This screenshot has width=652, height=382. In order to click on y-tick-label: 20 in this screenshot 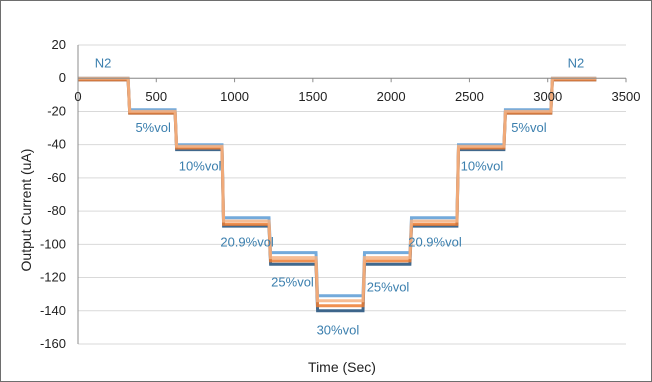, I will do `click(59, 44)`.